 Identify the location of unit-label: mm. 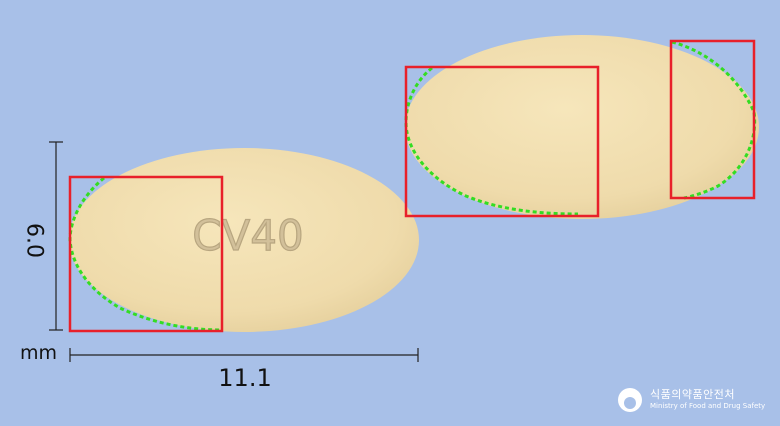
(39, 353).